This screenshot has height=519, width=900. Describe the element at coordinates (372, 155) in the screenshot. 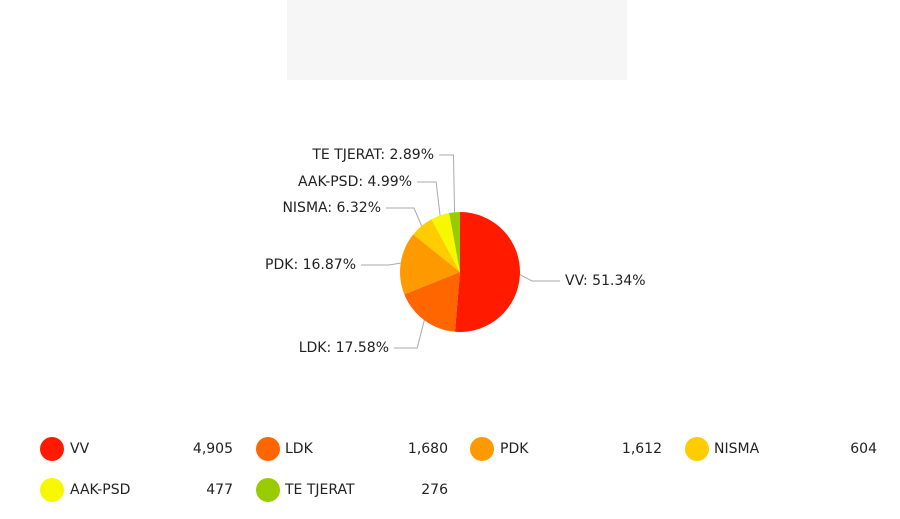

I see `slice-label: TE TJERAT: 2.89%` at that location.